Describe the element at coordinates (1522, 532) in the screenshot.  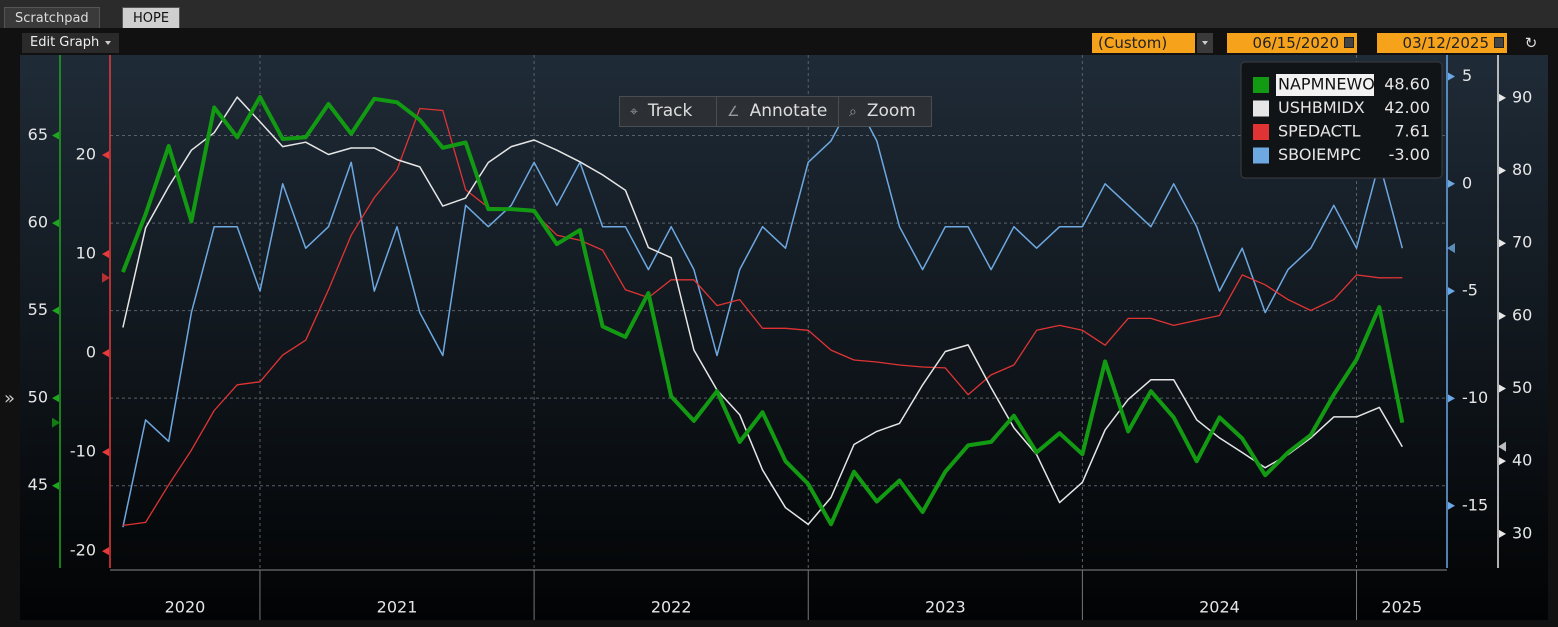
I see `y-tick-label: 30` at that location.